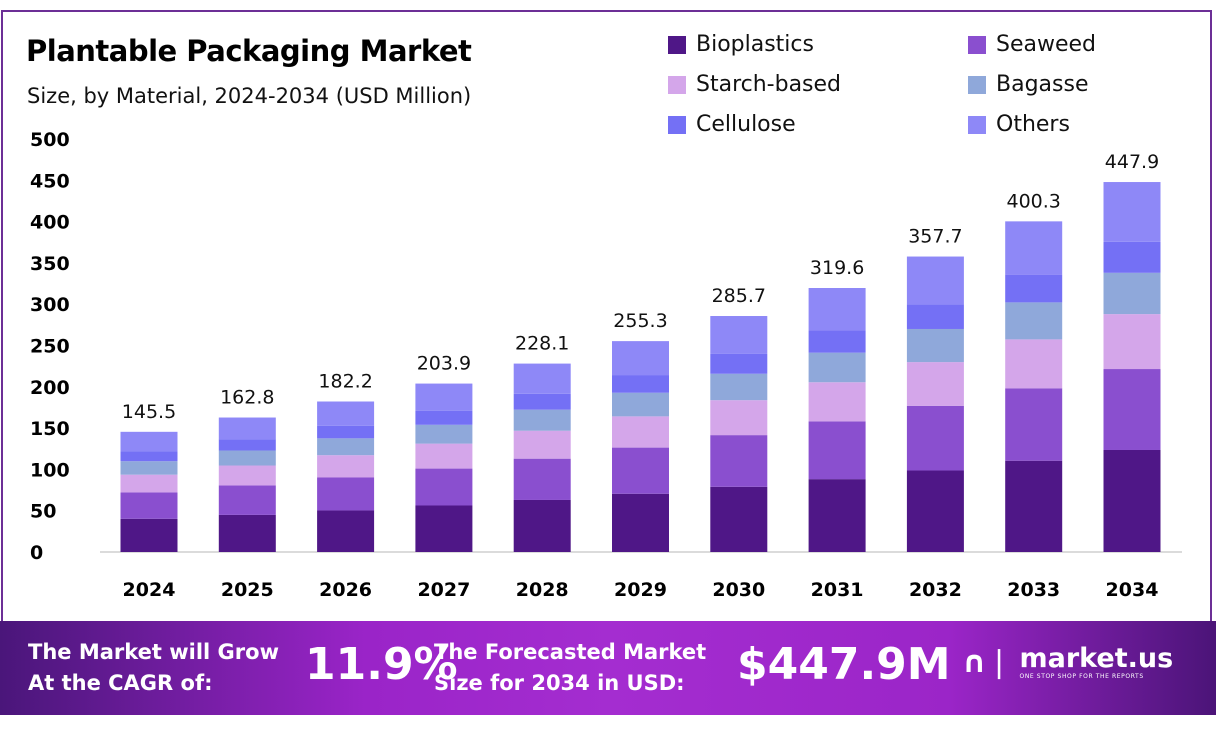 This screenshot has width=1216, height=732. What do you see at coordinates (935, 590) in the screenshot?
I see `x-tick-label: 2032` at bounding box center [935, 590].